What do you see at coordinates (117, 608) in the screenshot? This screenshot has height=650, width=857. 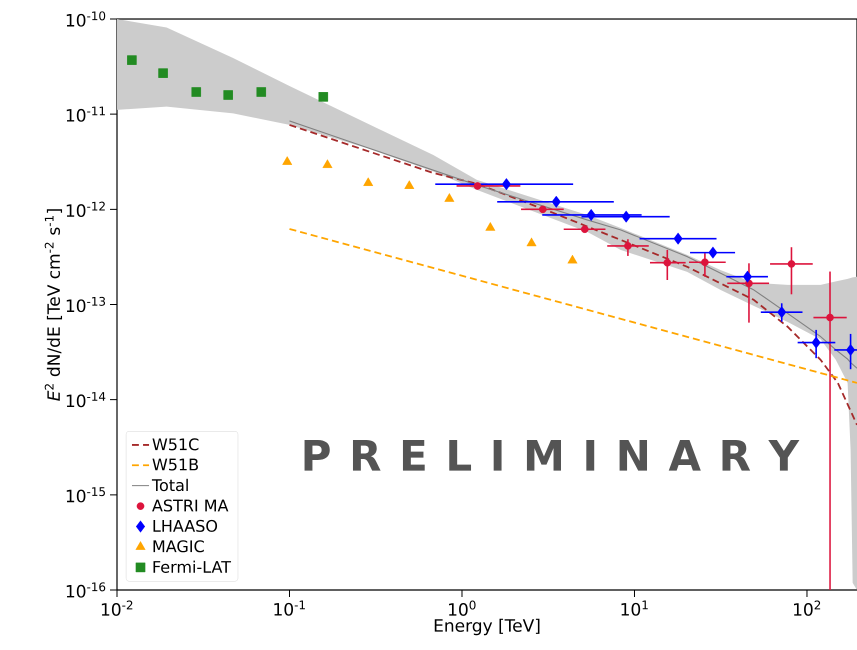 I see `x-tick-label: 10$^{-2}$` at bounding box center [117, 608].